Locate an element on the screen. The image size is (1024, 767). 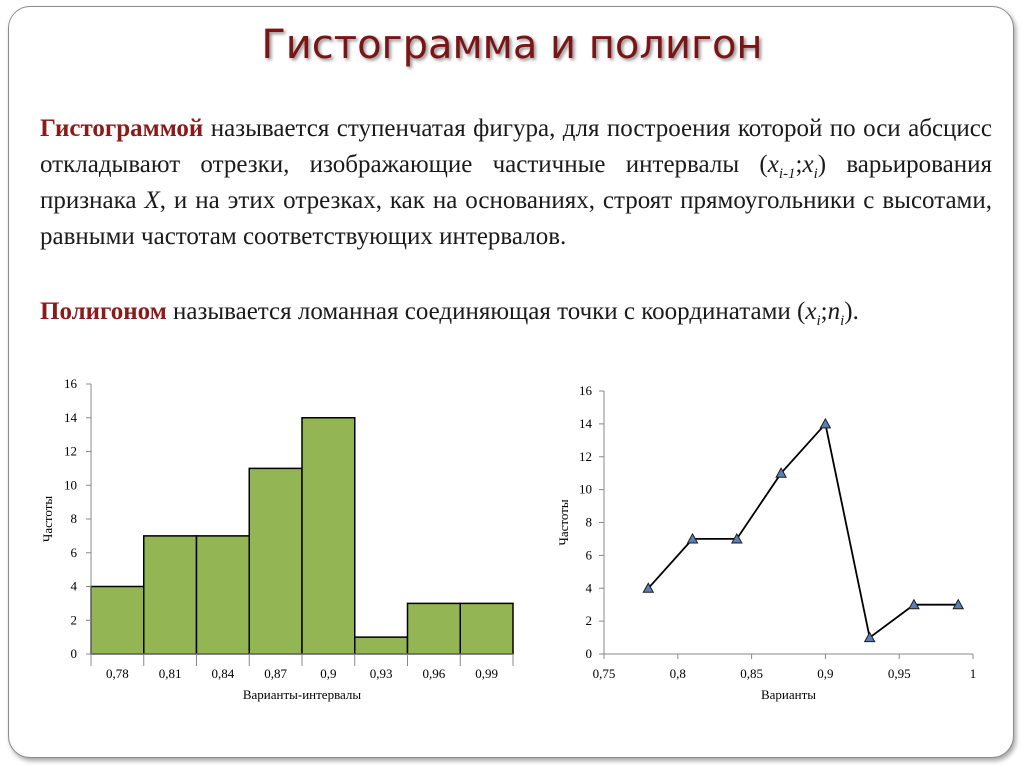
math-n: n is located at coordinates (834, 311).